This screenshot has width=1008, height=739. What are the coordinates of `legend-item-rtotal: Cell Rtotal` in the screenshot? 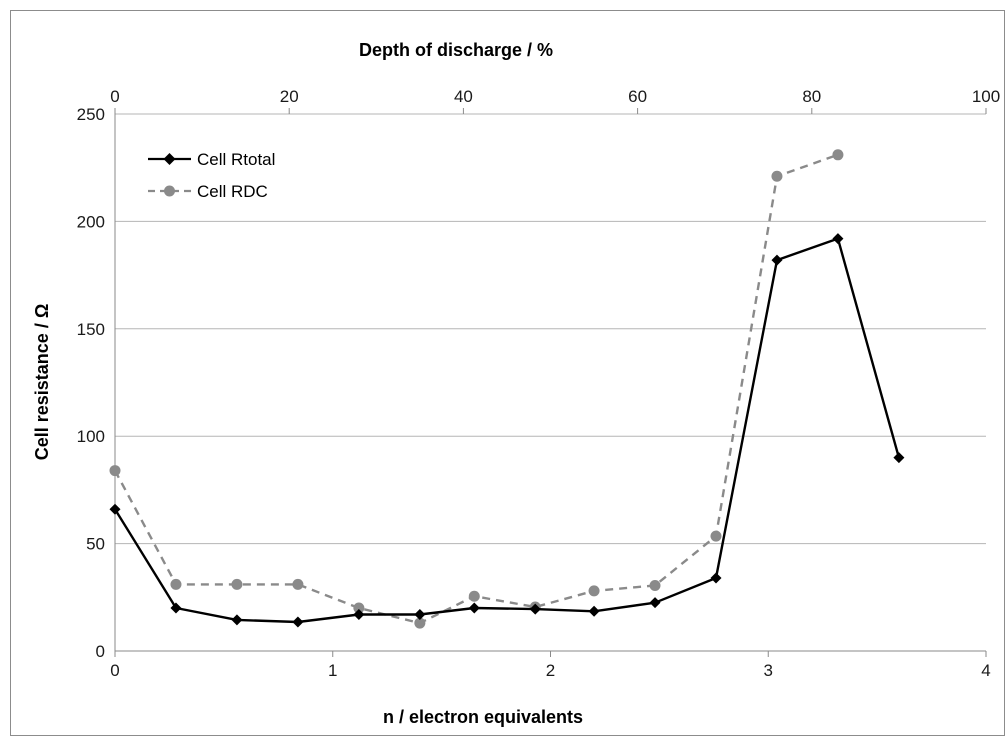 It's located at (211, 159).